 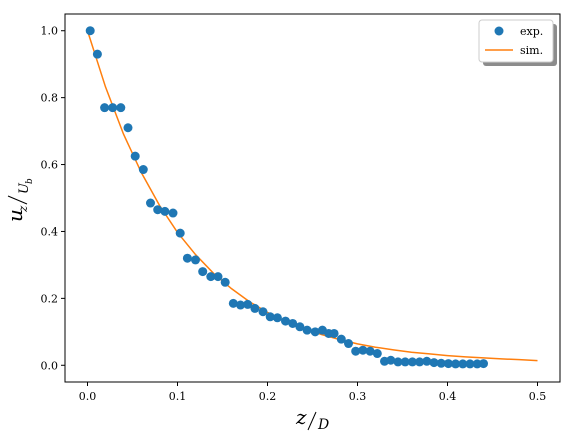 I want to click on y-axis-label-main-subscript: z, so click(x=23, y=209).